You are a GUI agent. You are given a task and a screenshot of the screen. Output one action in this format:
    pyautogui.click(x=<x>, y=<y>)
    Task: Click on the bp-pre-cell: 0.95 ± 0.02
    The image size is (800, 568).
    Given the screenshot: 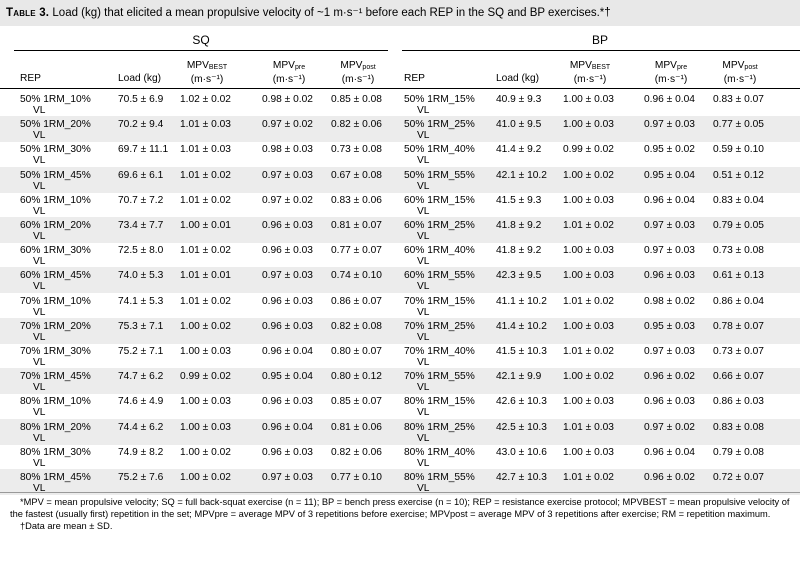 What is the action you would take?
    pyautogui.click(x=669, y=150)
    